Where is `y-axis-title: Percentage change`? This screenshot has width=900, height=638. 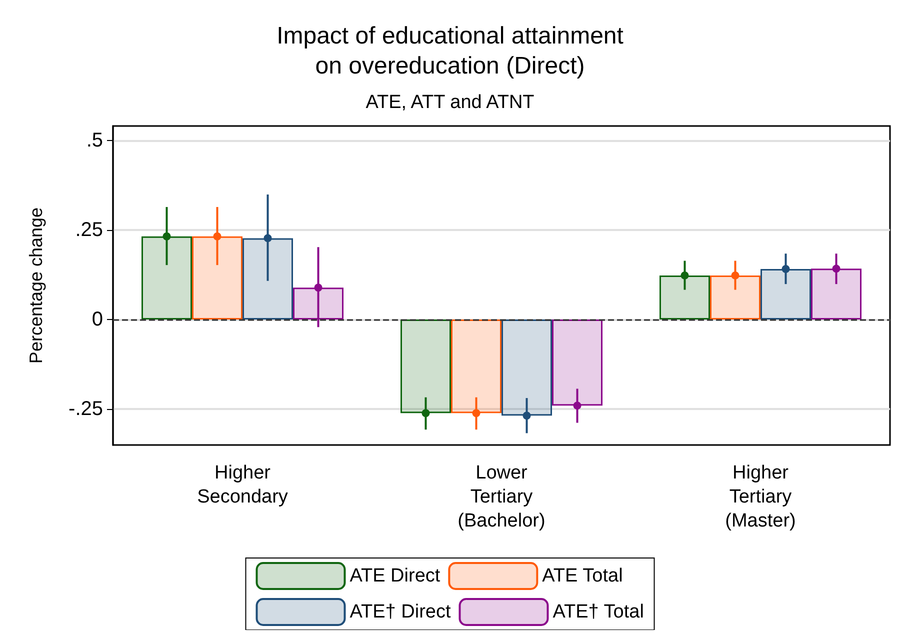
y-axis-title: Percentage change is located at coordinates (36, 285).